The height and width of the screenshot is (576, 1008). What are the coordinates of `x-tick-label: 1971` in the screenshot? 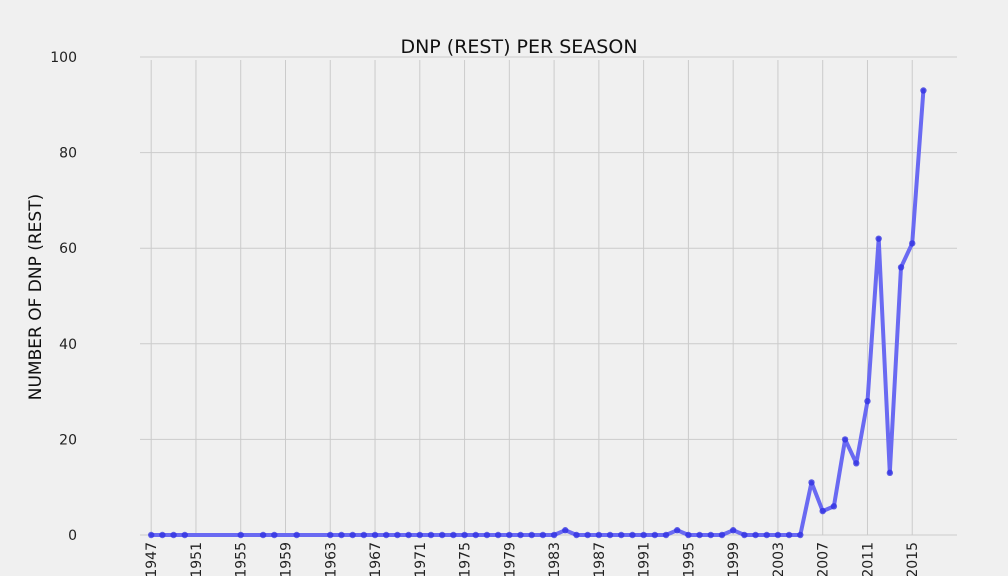 It's located at (421, 559).